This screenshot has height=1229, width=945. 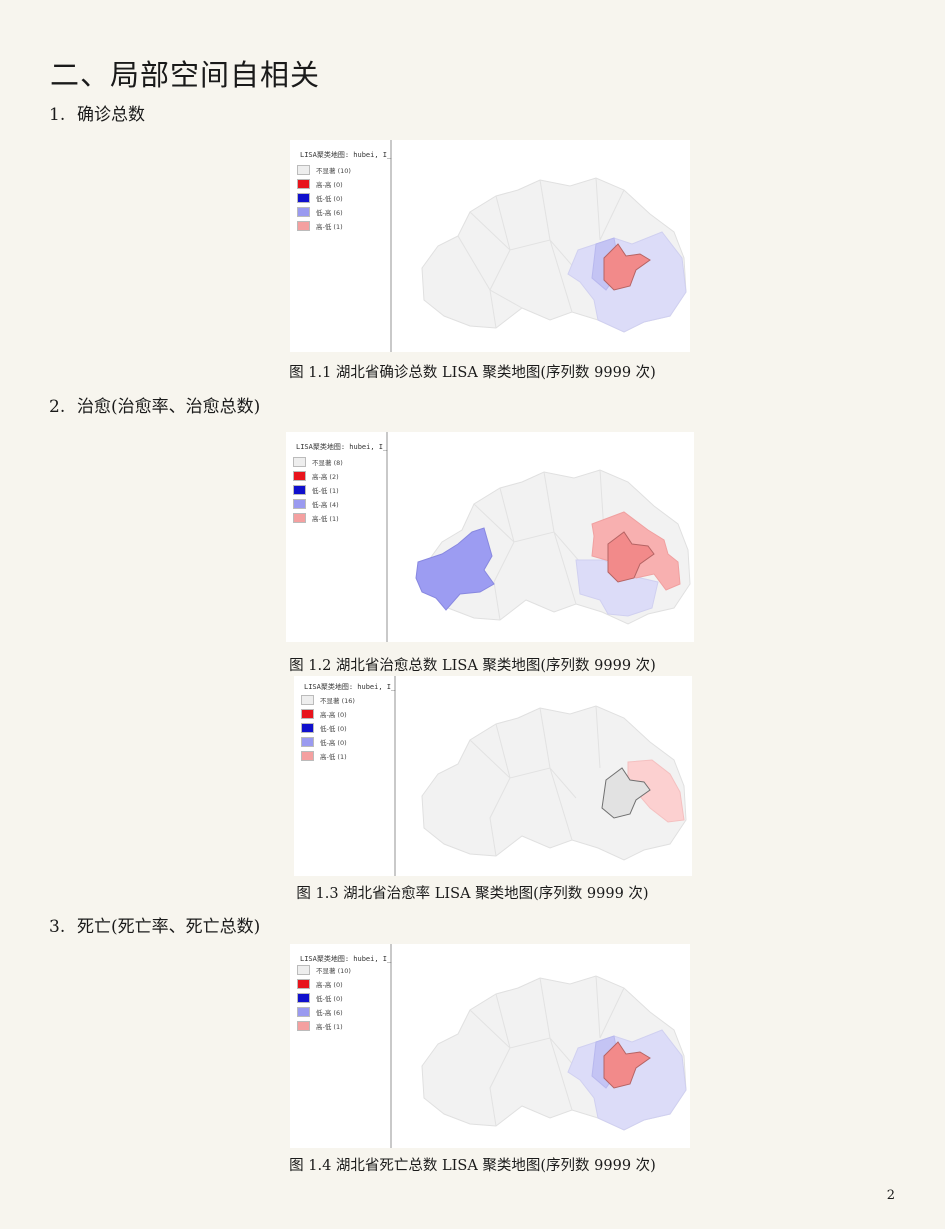 What do you see at coordinates (890, 1195) in the screenshot?
I see `page-number: 2` at bounding box center [890, 1195].